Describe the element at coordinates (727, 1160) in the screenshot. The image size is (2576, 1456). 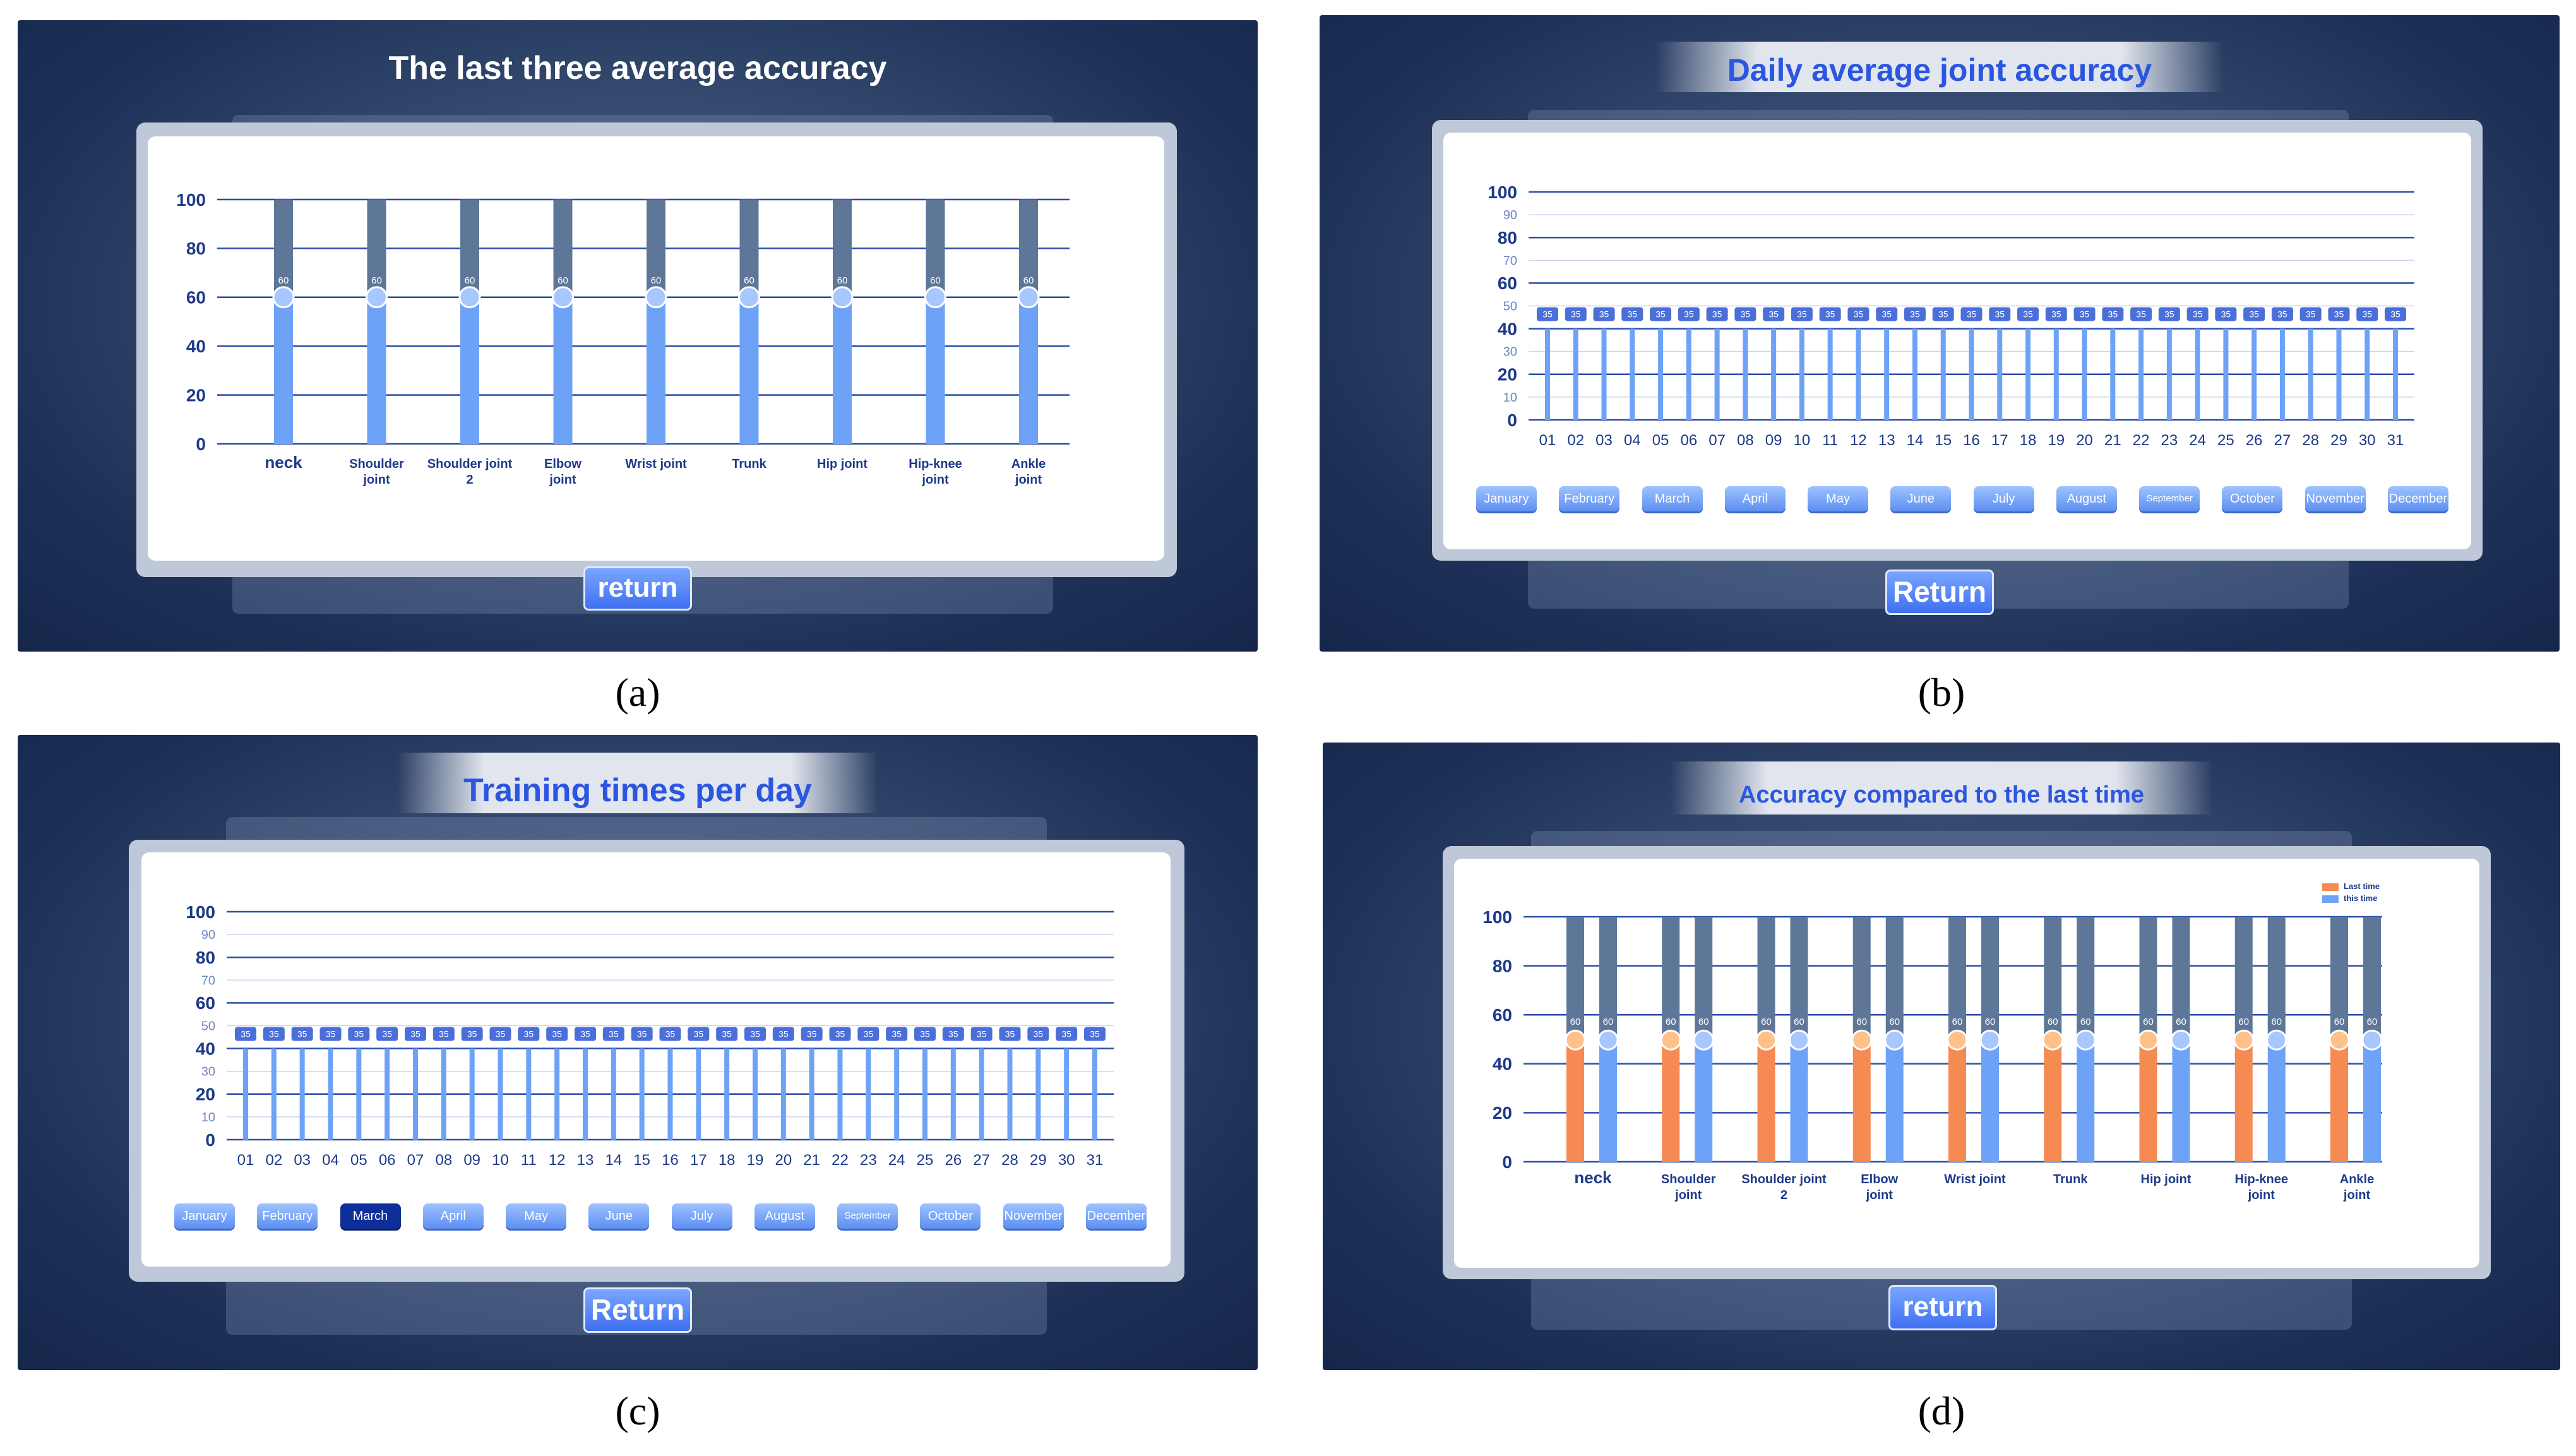
I see `x-tick-label: 18` at that location.